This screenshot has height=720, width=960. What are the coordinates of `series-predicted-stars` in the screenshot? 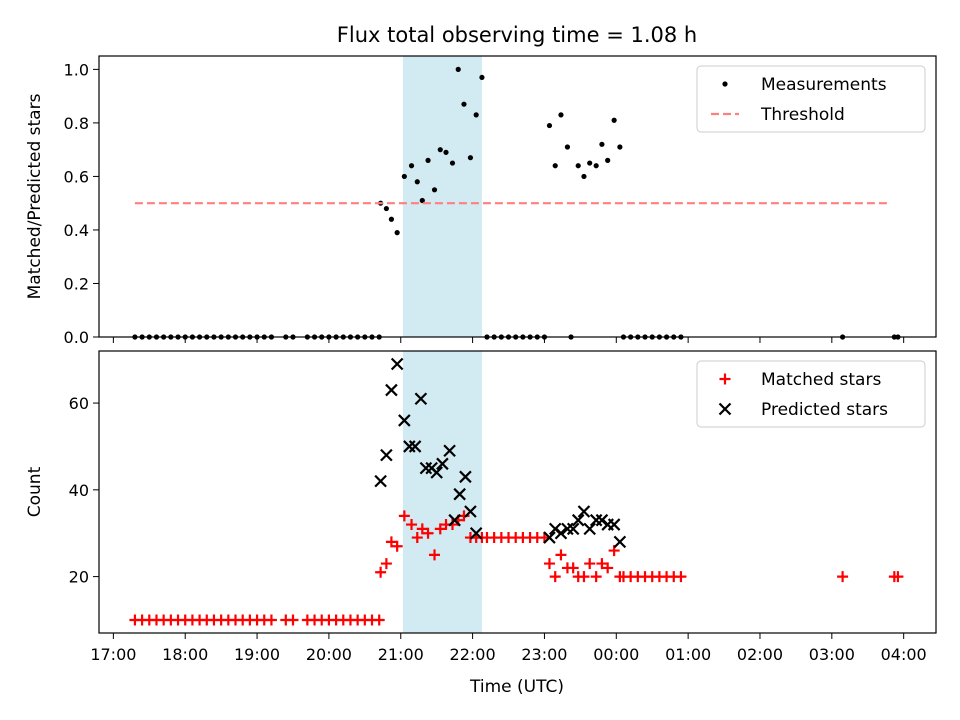 It's located at (500, 453).